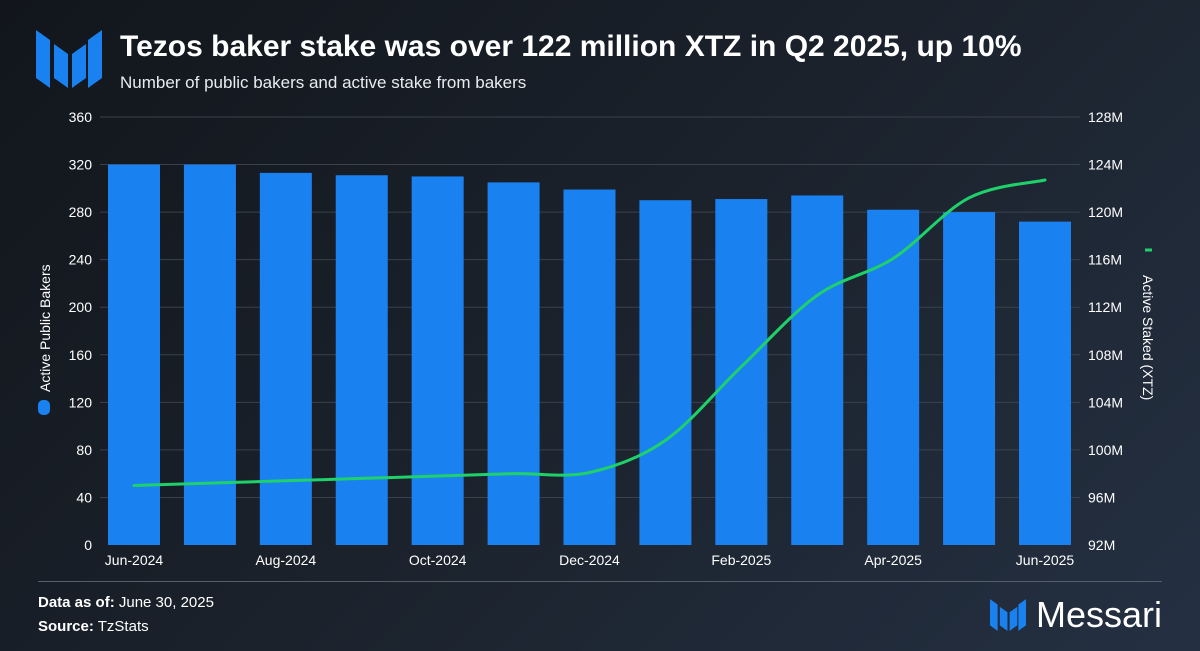 This screenshot has height=651, width=1200. I want to click on x-tick-label: Dec-2024, so click(589, 560).